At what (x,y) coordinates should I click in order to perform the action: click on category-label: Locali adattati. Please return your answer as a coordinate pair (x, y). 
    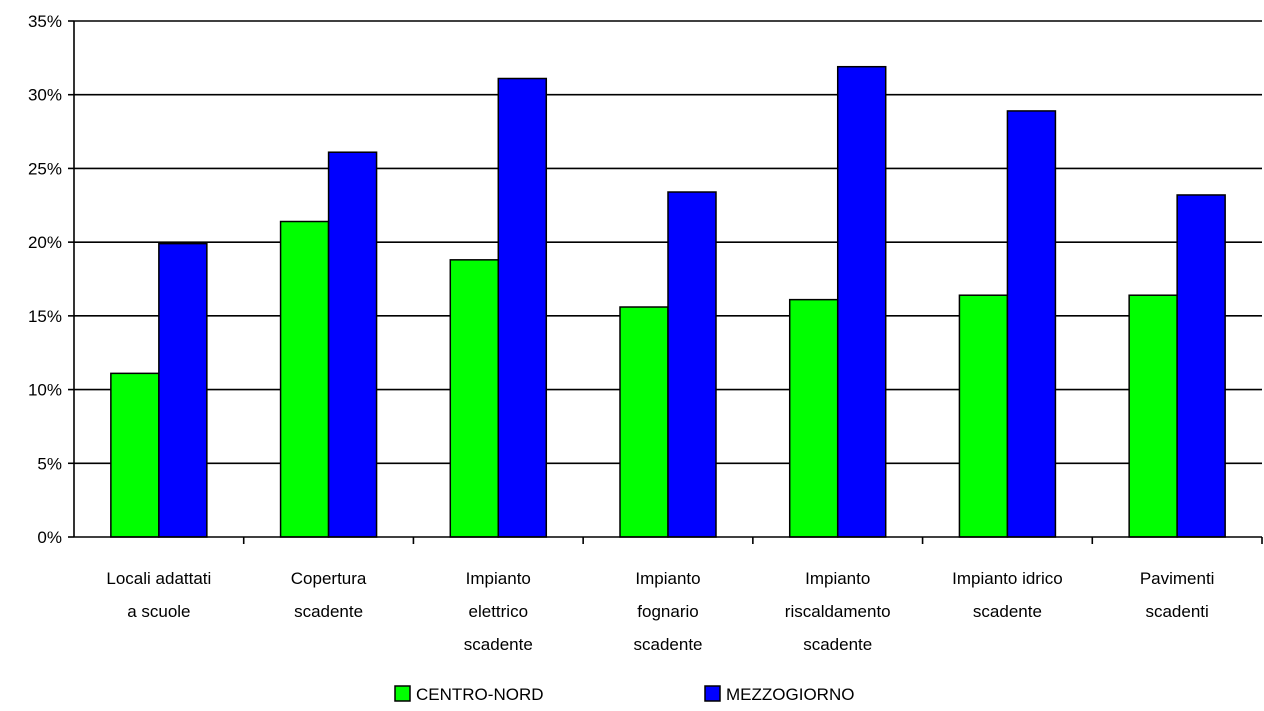
    Looking at the image, I should click on (158, 578).